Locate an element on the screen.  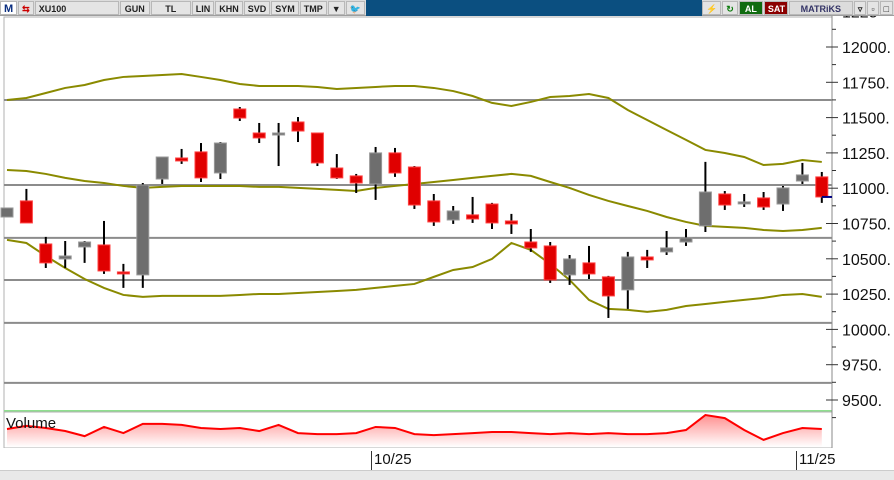
toolbar-button-tmp: TMP is located at coordinates (313, 7).